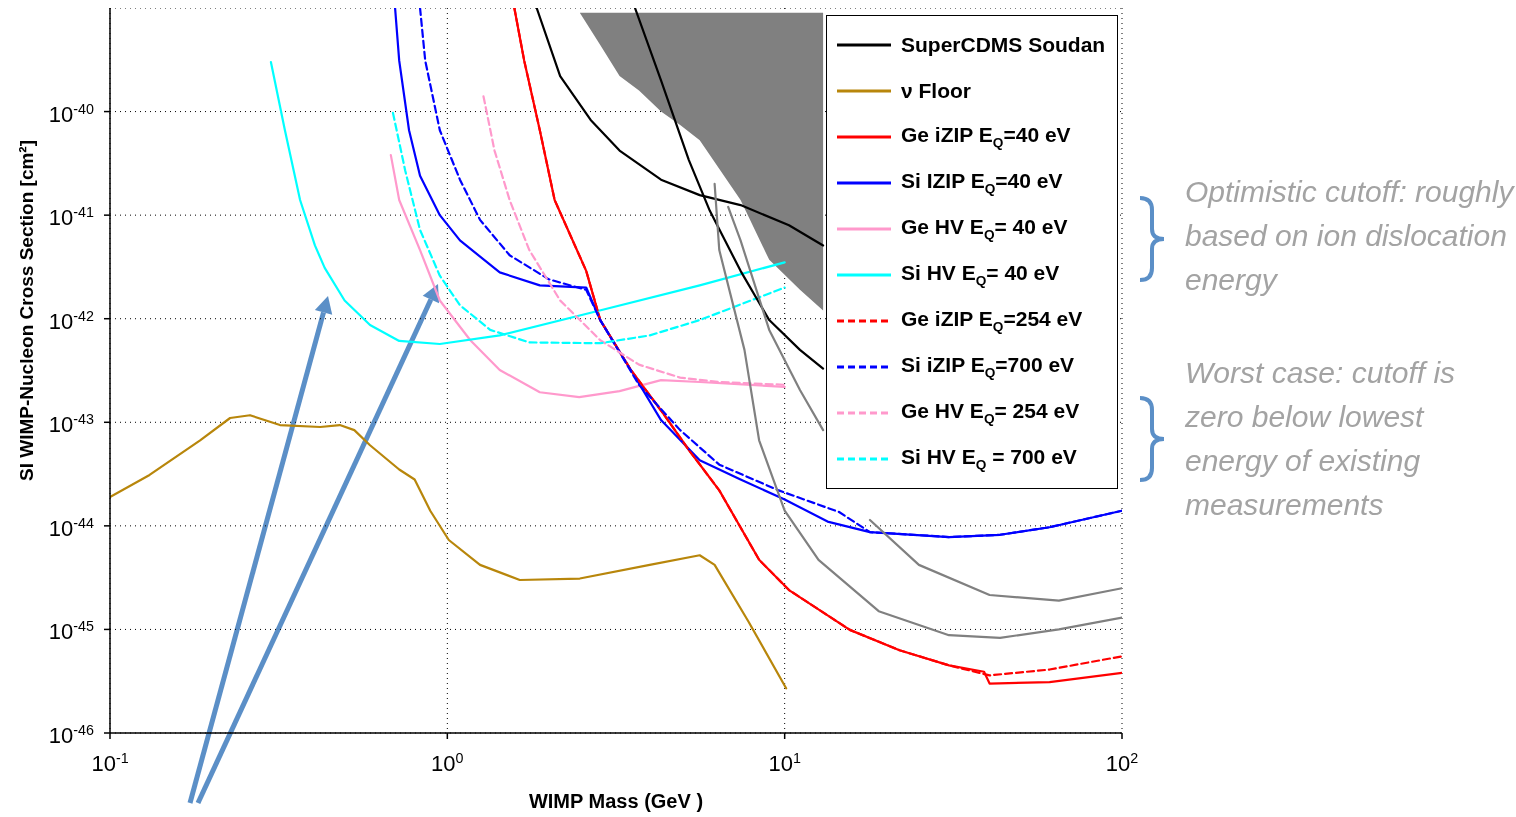  Describe the element at coordinates (982, 183) in the screenshot. I see `legend-label: Si IZIP E$_{Q}$=40 eV` at that location.